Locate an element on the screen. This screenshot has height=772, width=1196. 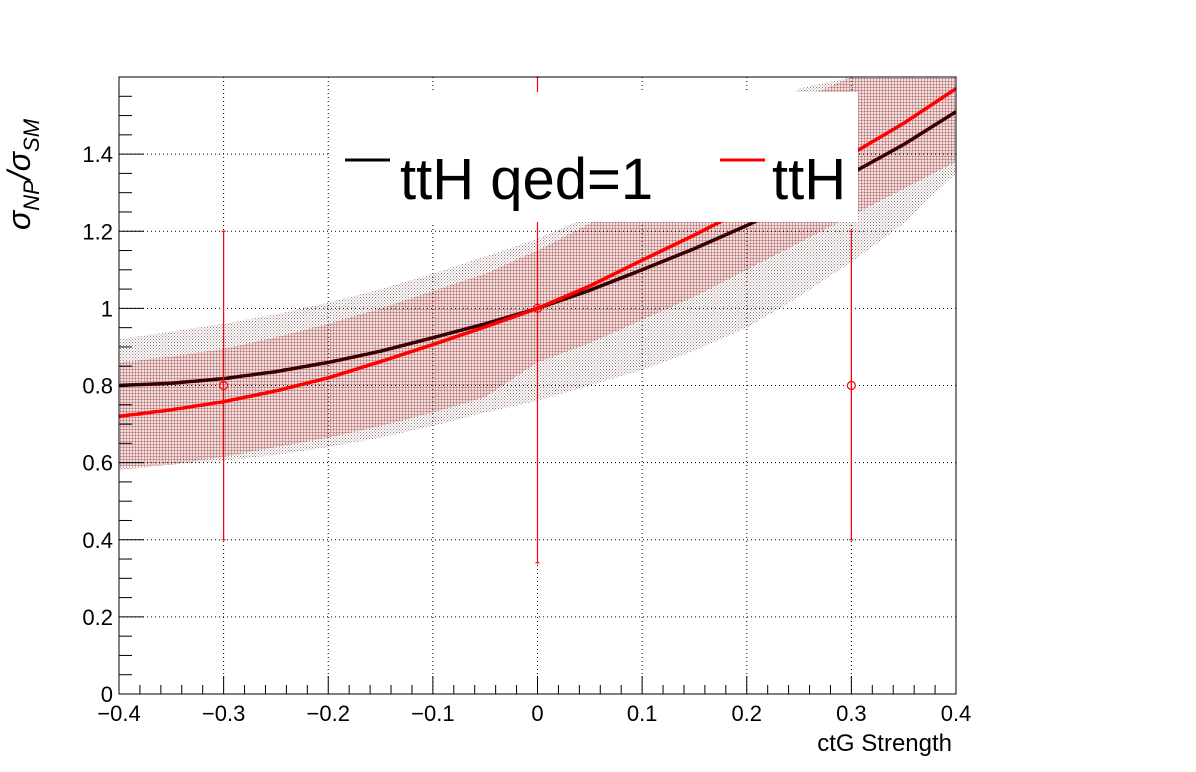
svg-text: σNP/σSM is located at coordinates (22, 174).